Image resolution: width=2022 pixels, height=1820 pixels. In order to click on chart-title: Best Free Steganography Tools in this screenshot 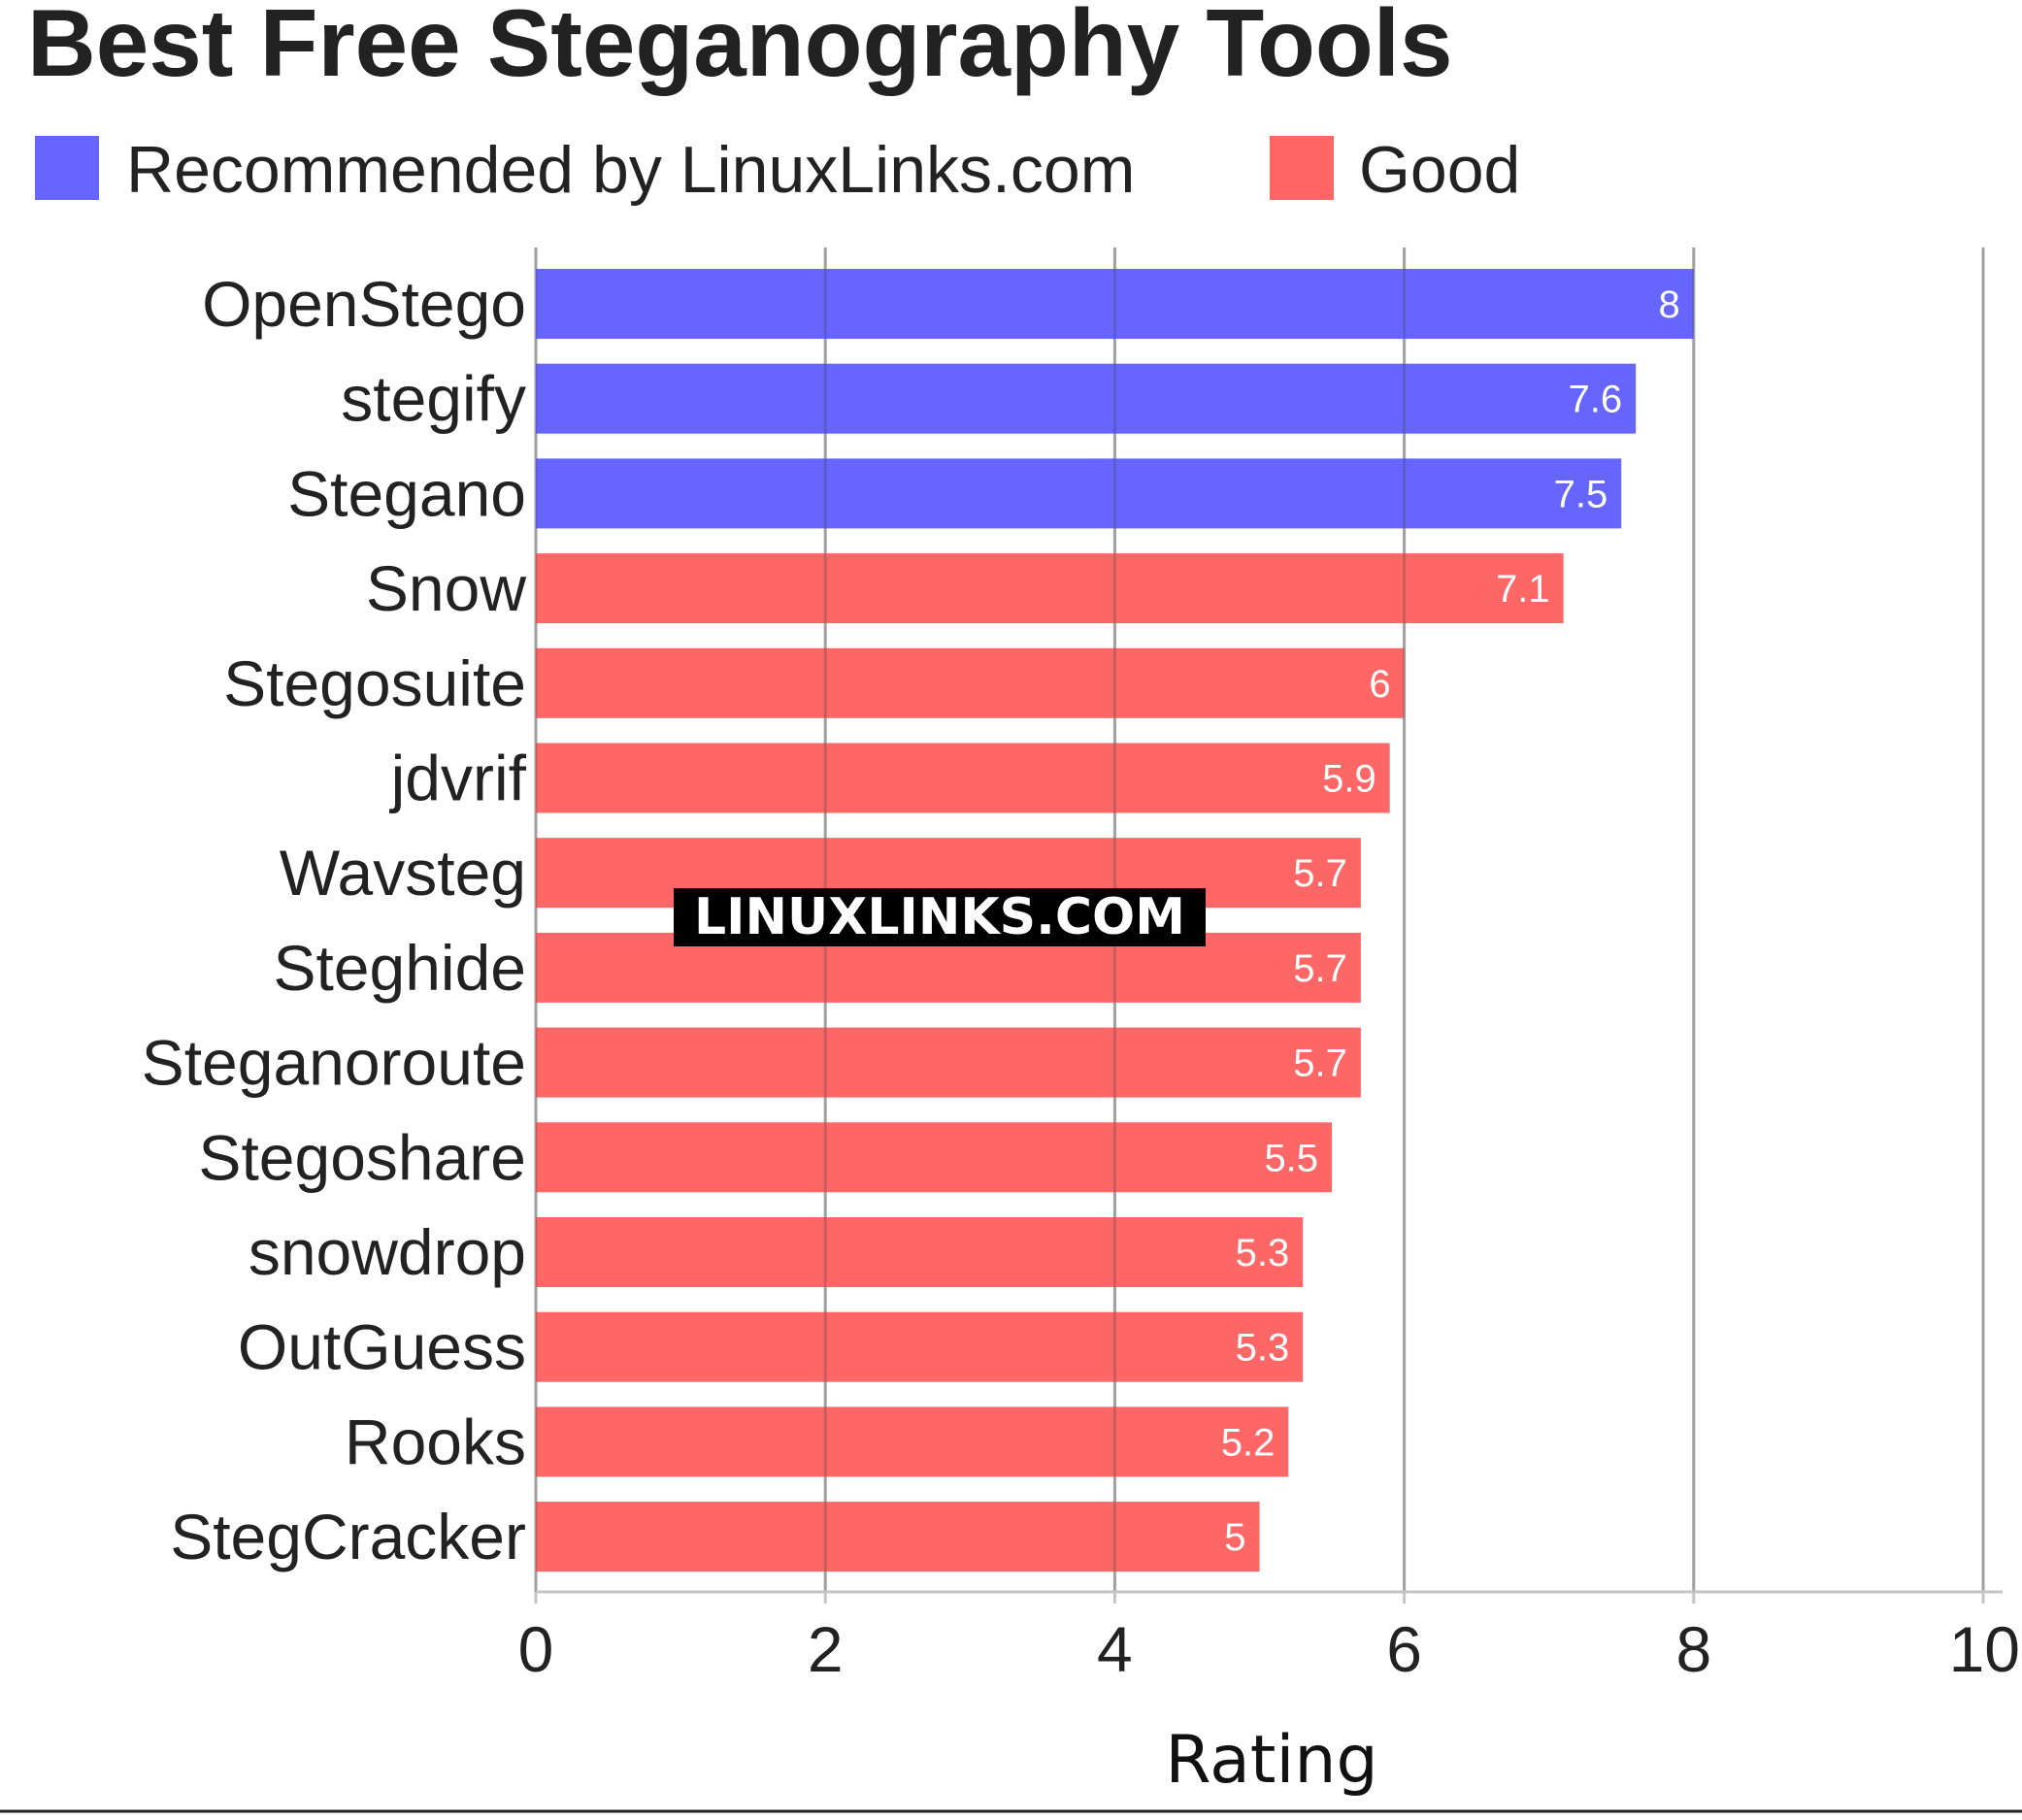, I will do `click(739, 48)`.